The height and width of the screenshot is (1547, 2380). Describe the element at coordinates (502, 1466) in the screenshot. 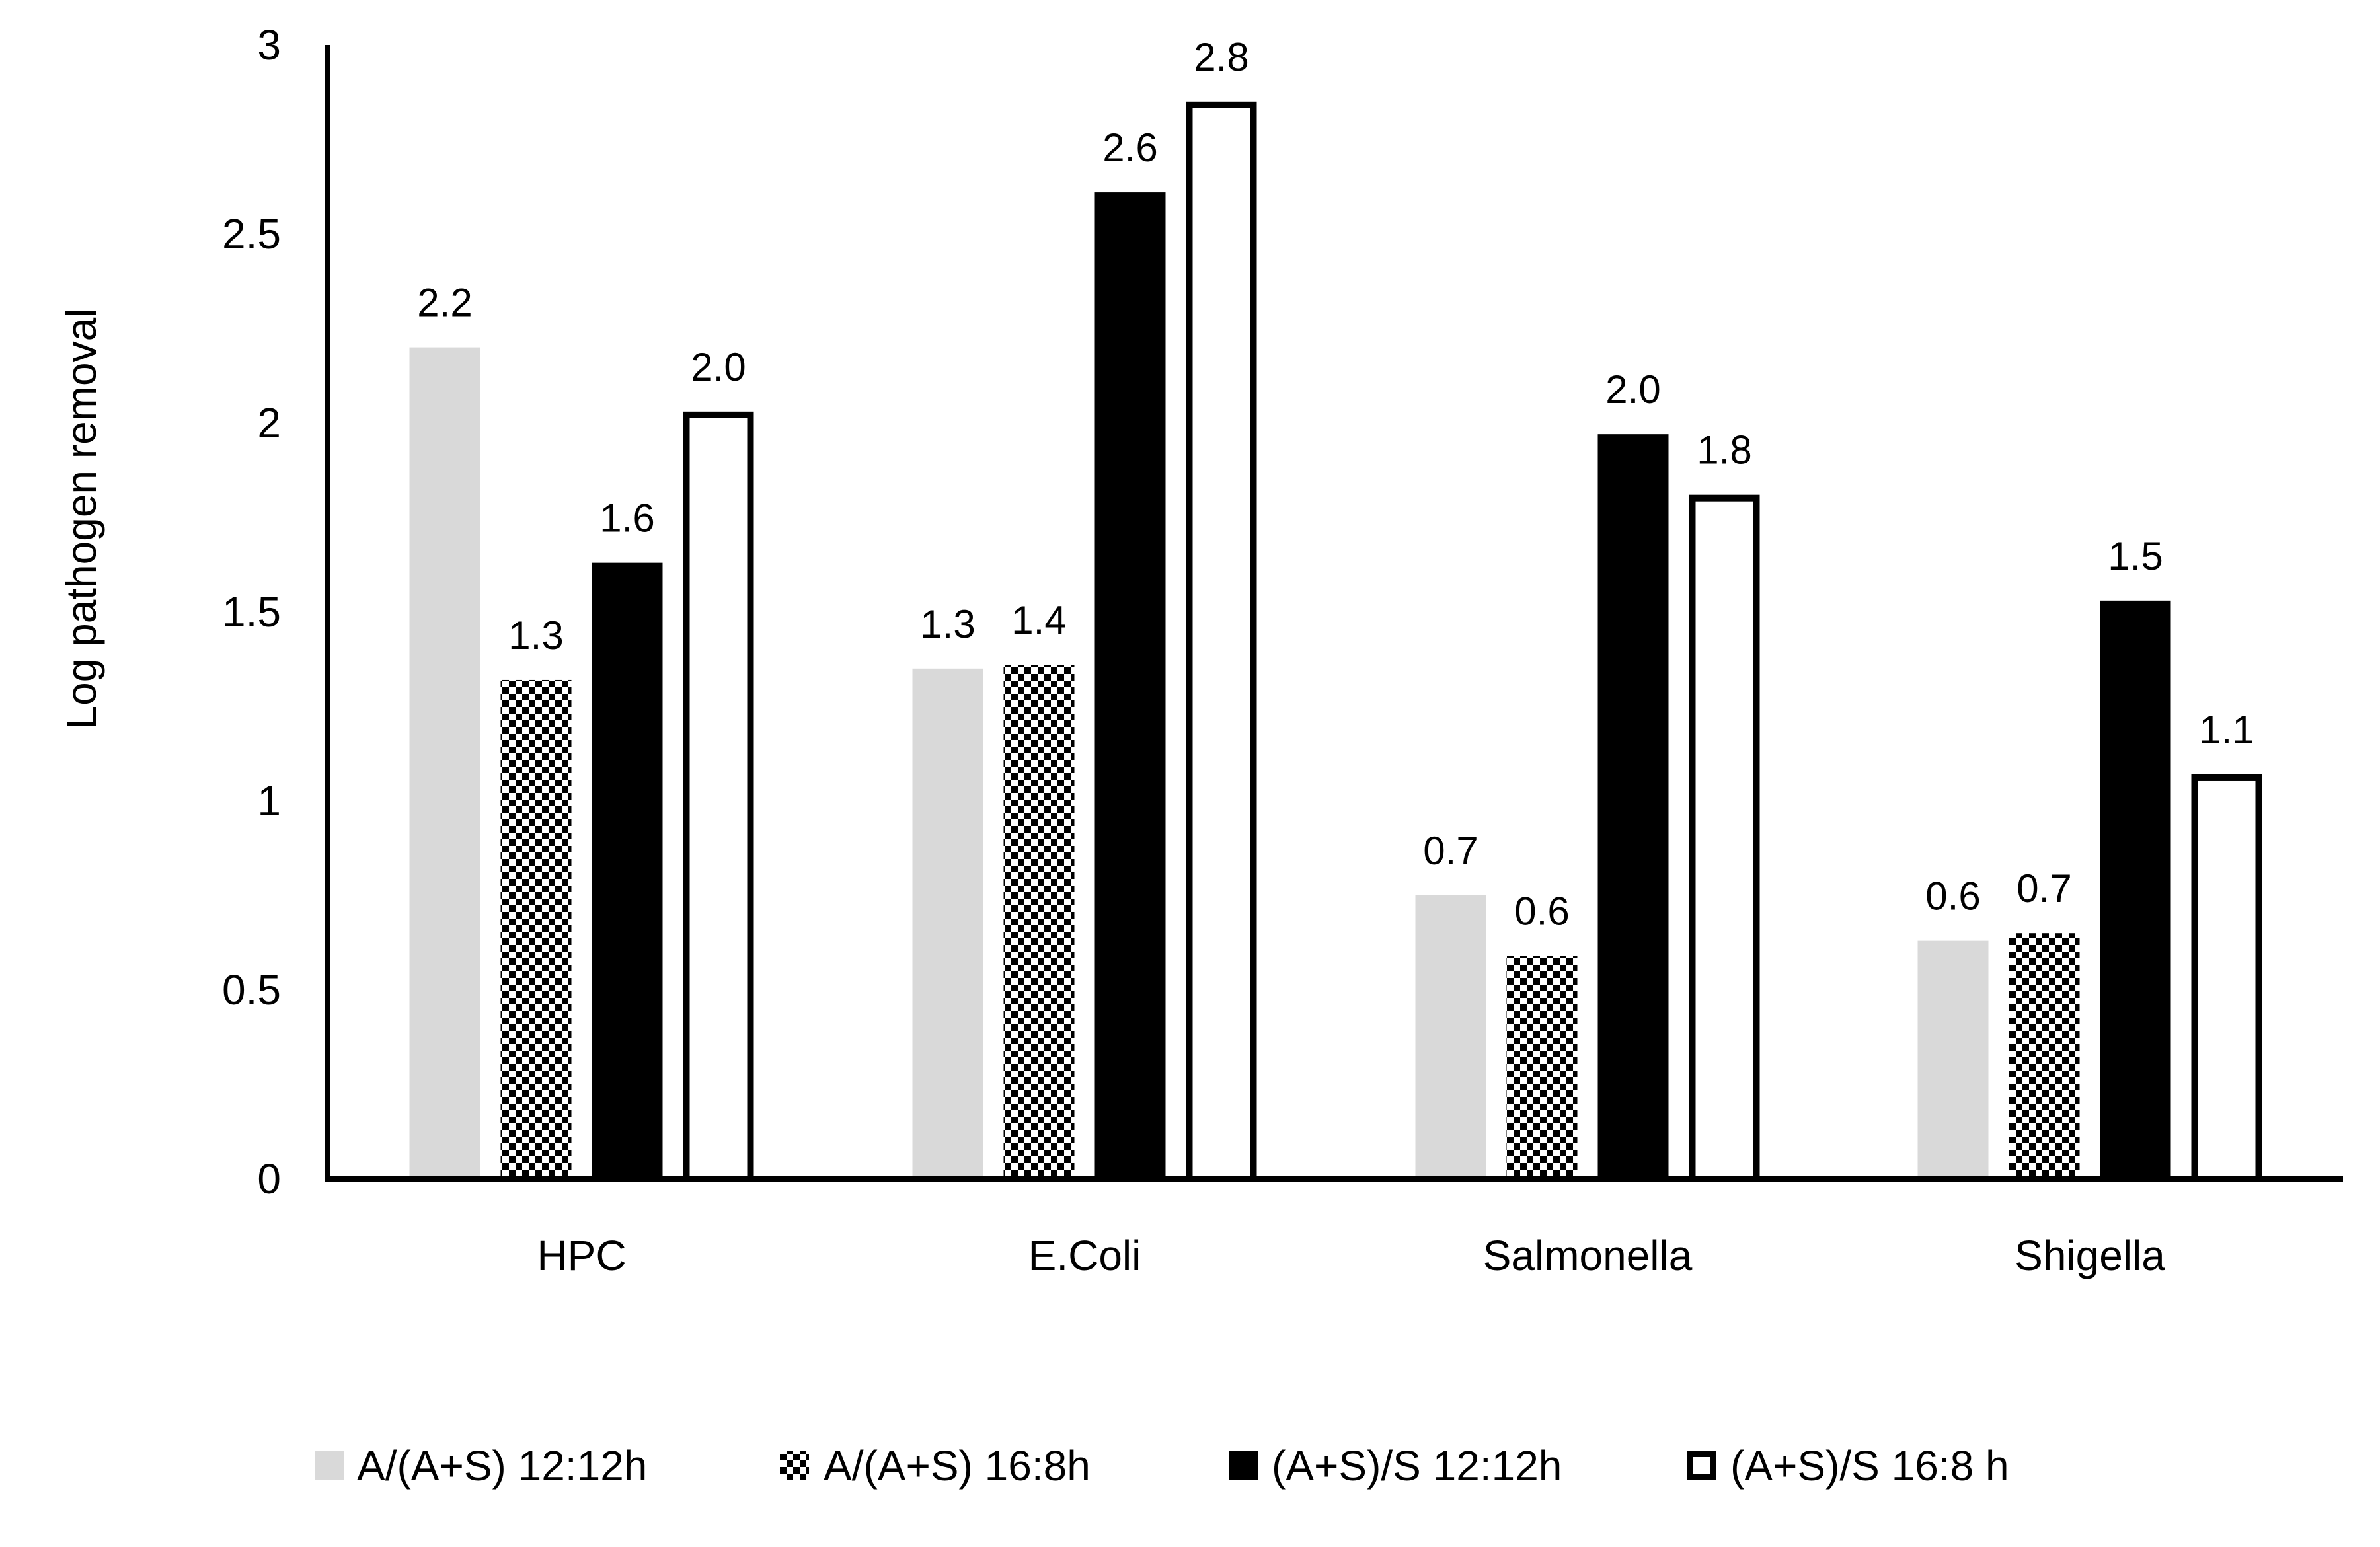

I see `legend-label: A/(A+S) 12:12h` at that location.